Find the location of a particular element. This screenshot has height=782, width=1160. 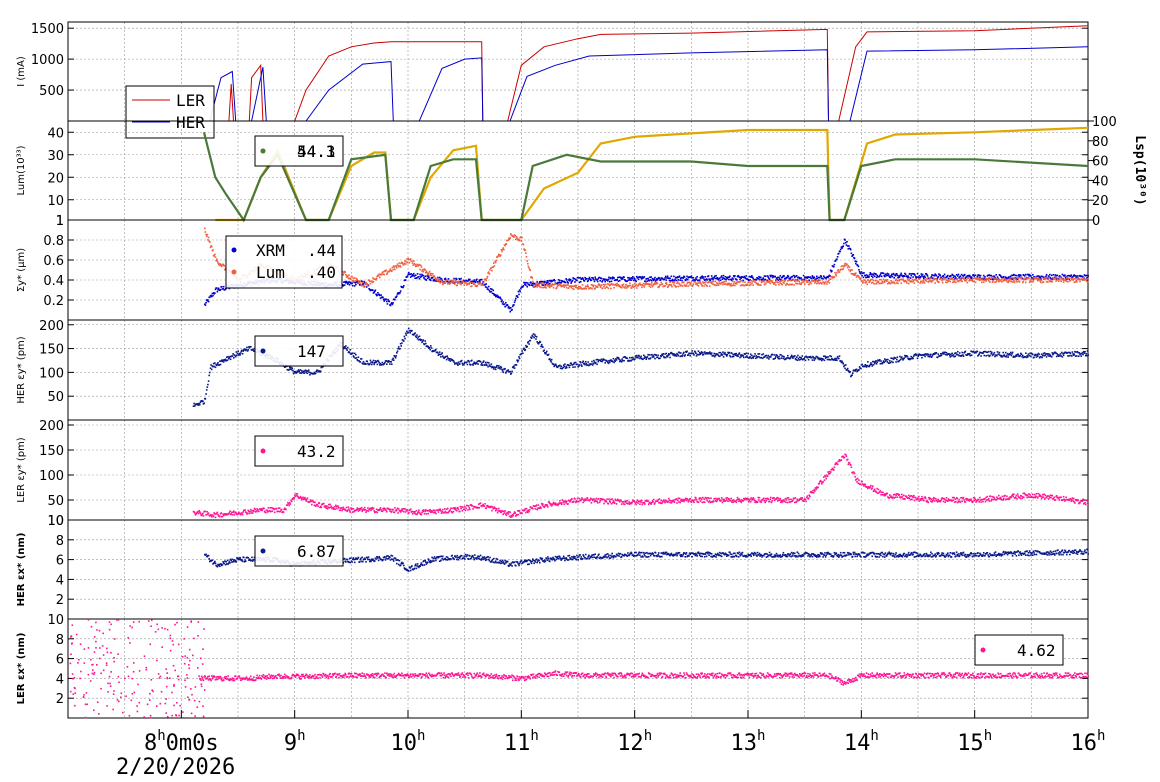

y-tick-label: 200 is located at coordinates (51, 326).